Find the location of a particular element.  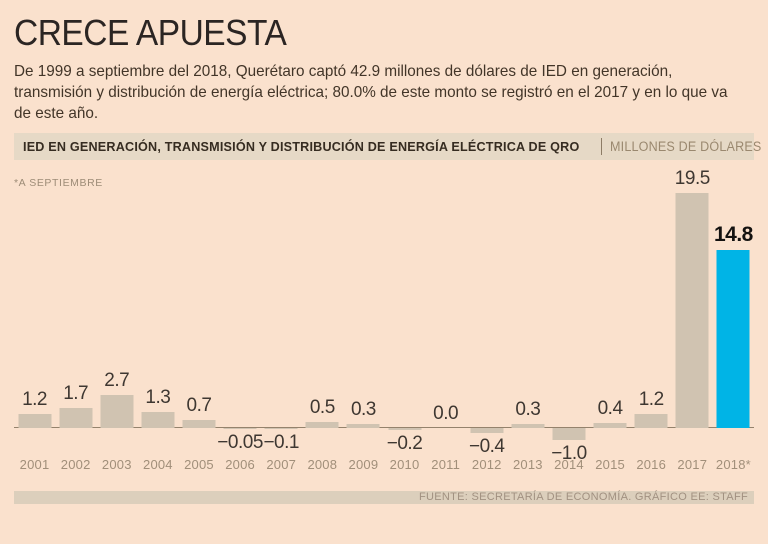

bar-column: −0.2 2010 is located at coordinates (404, 323).